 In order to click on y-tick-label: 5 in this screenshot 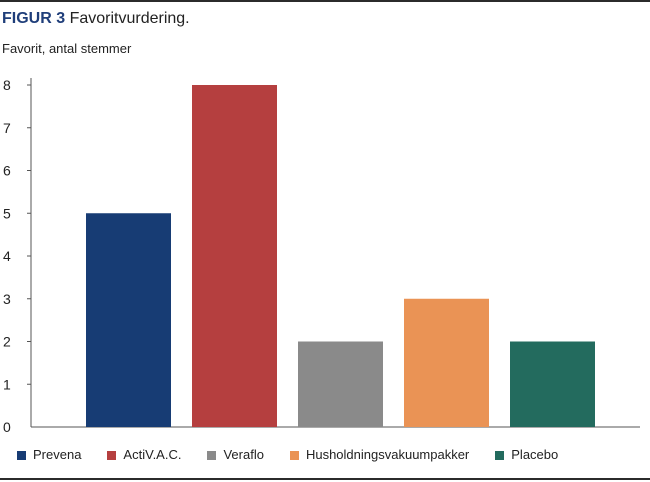, I will do `click(7, 213)`.